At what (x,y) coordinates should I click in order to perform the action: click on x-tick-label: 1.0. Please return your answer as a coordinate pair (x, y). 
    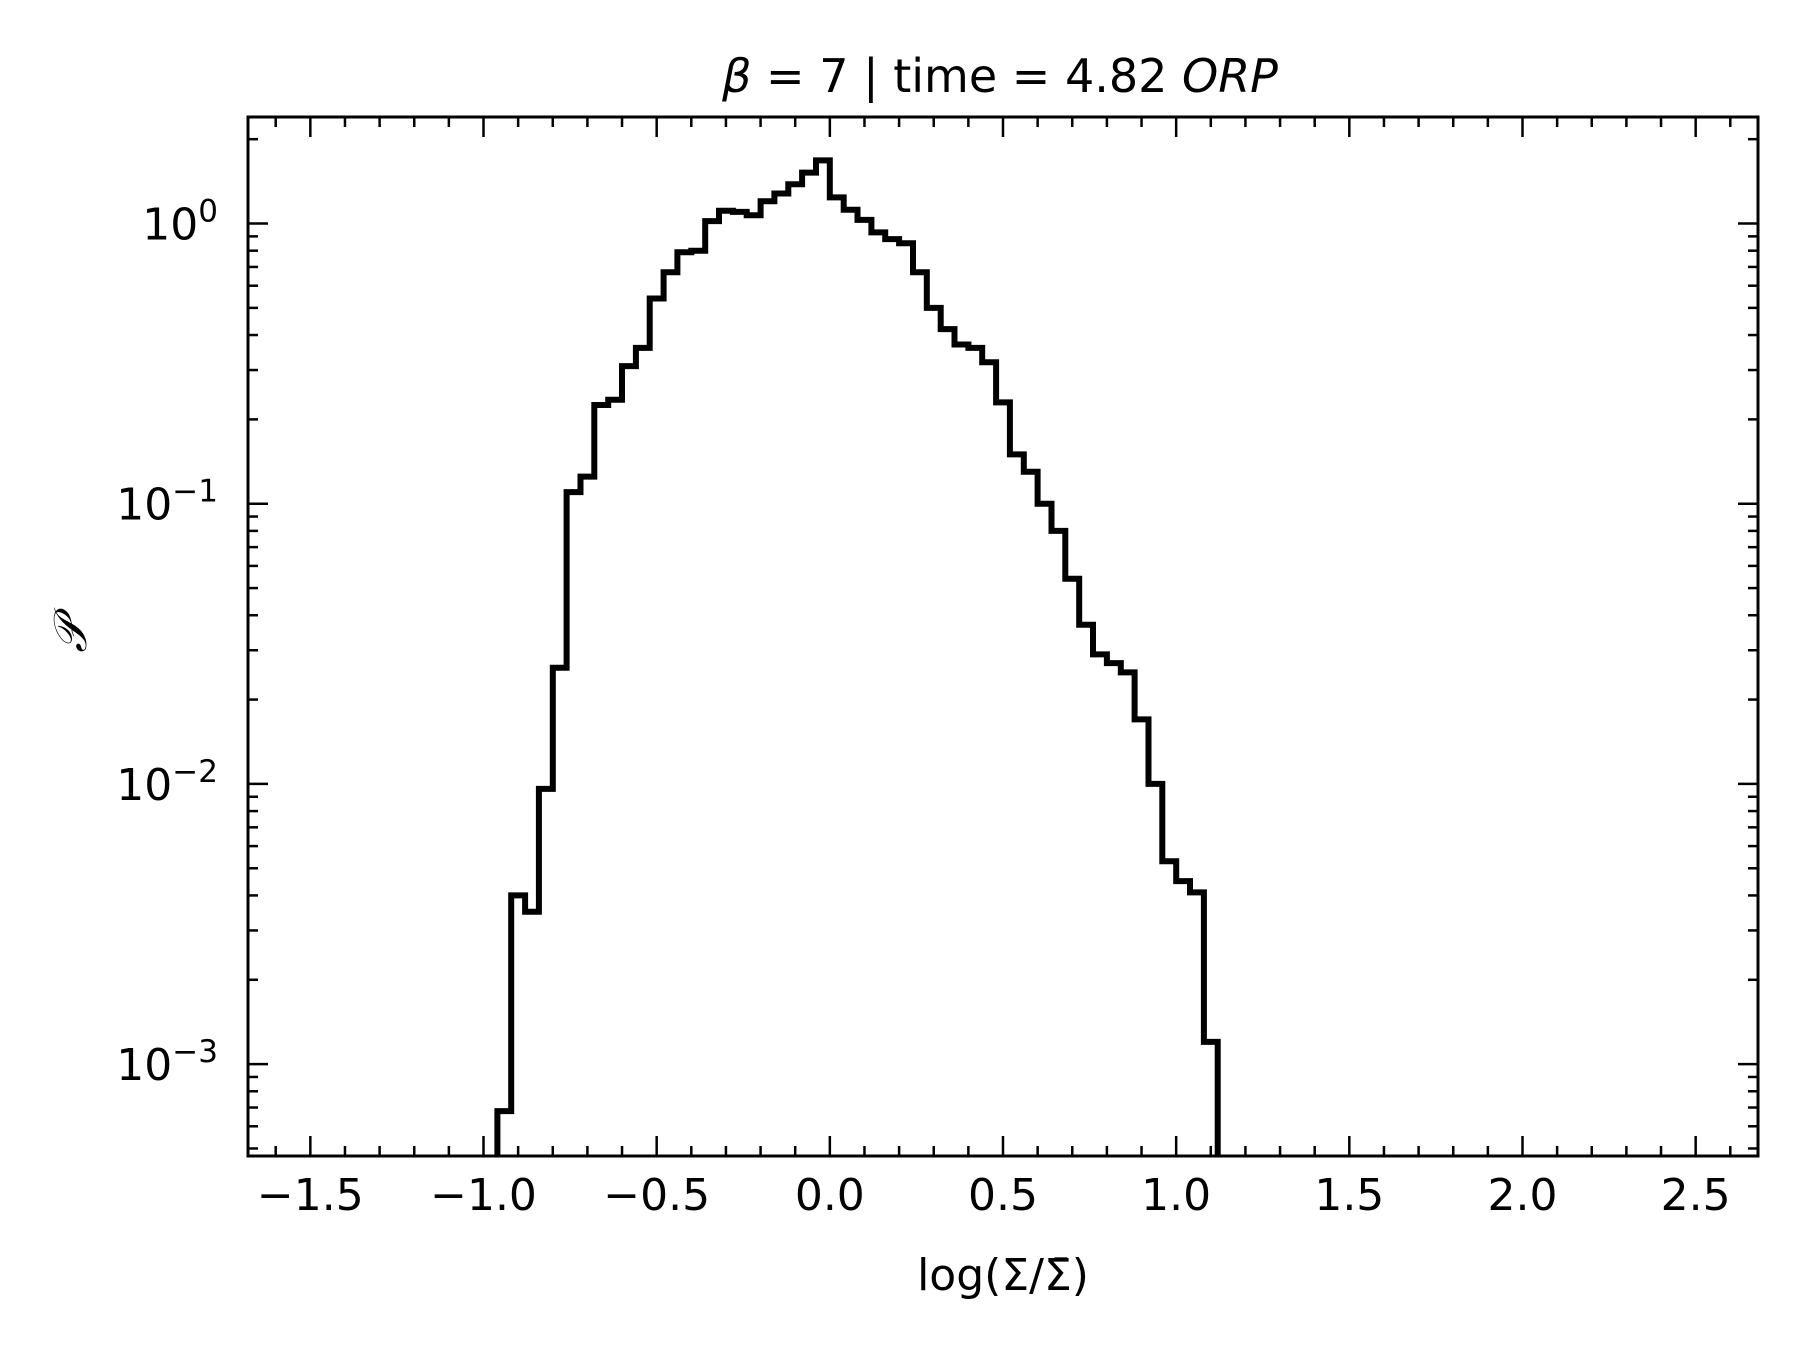
    Looking at the image, I should click on (1176, 1195).